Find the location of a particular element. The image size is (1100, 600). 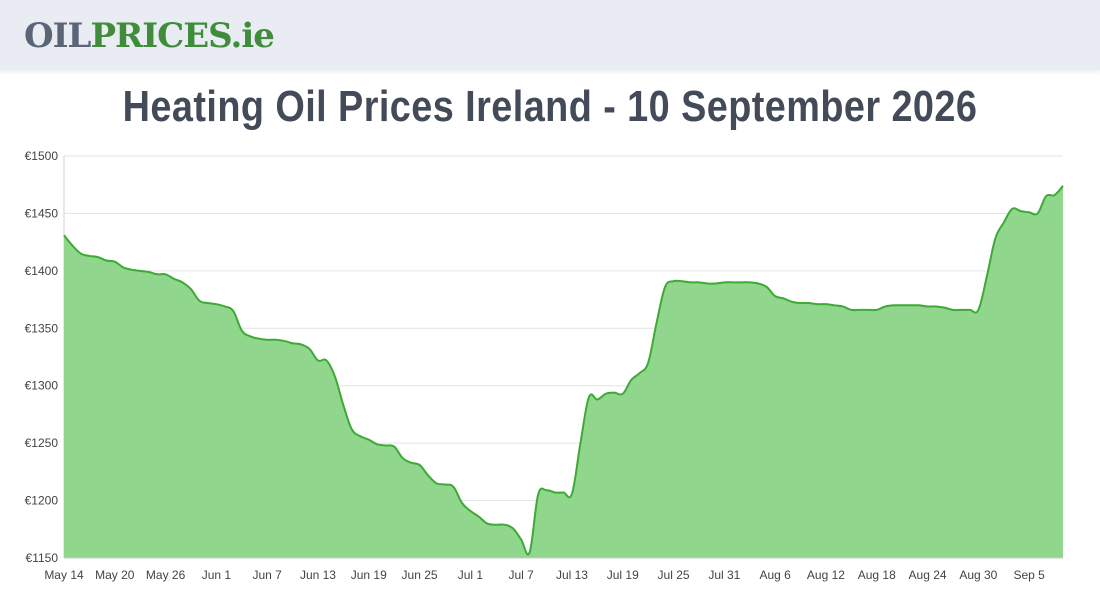

x-tick-label: Jul 19 is located at coordinates (623, 575).